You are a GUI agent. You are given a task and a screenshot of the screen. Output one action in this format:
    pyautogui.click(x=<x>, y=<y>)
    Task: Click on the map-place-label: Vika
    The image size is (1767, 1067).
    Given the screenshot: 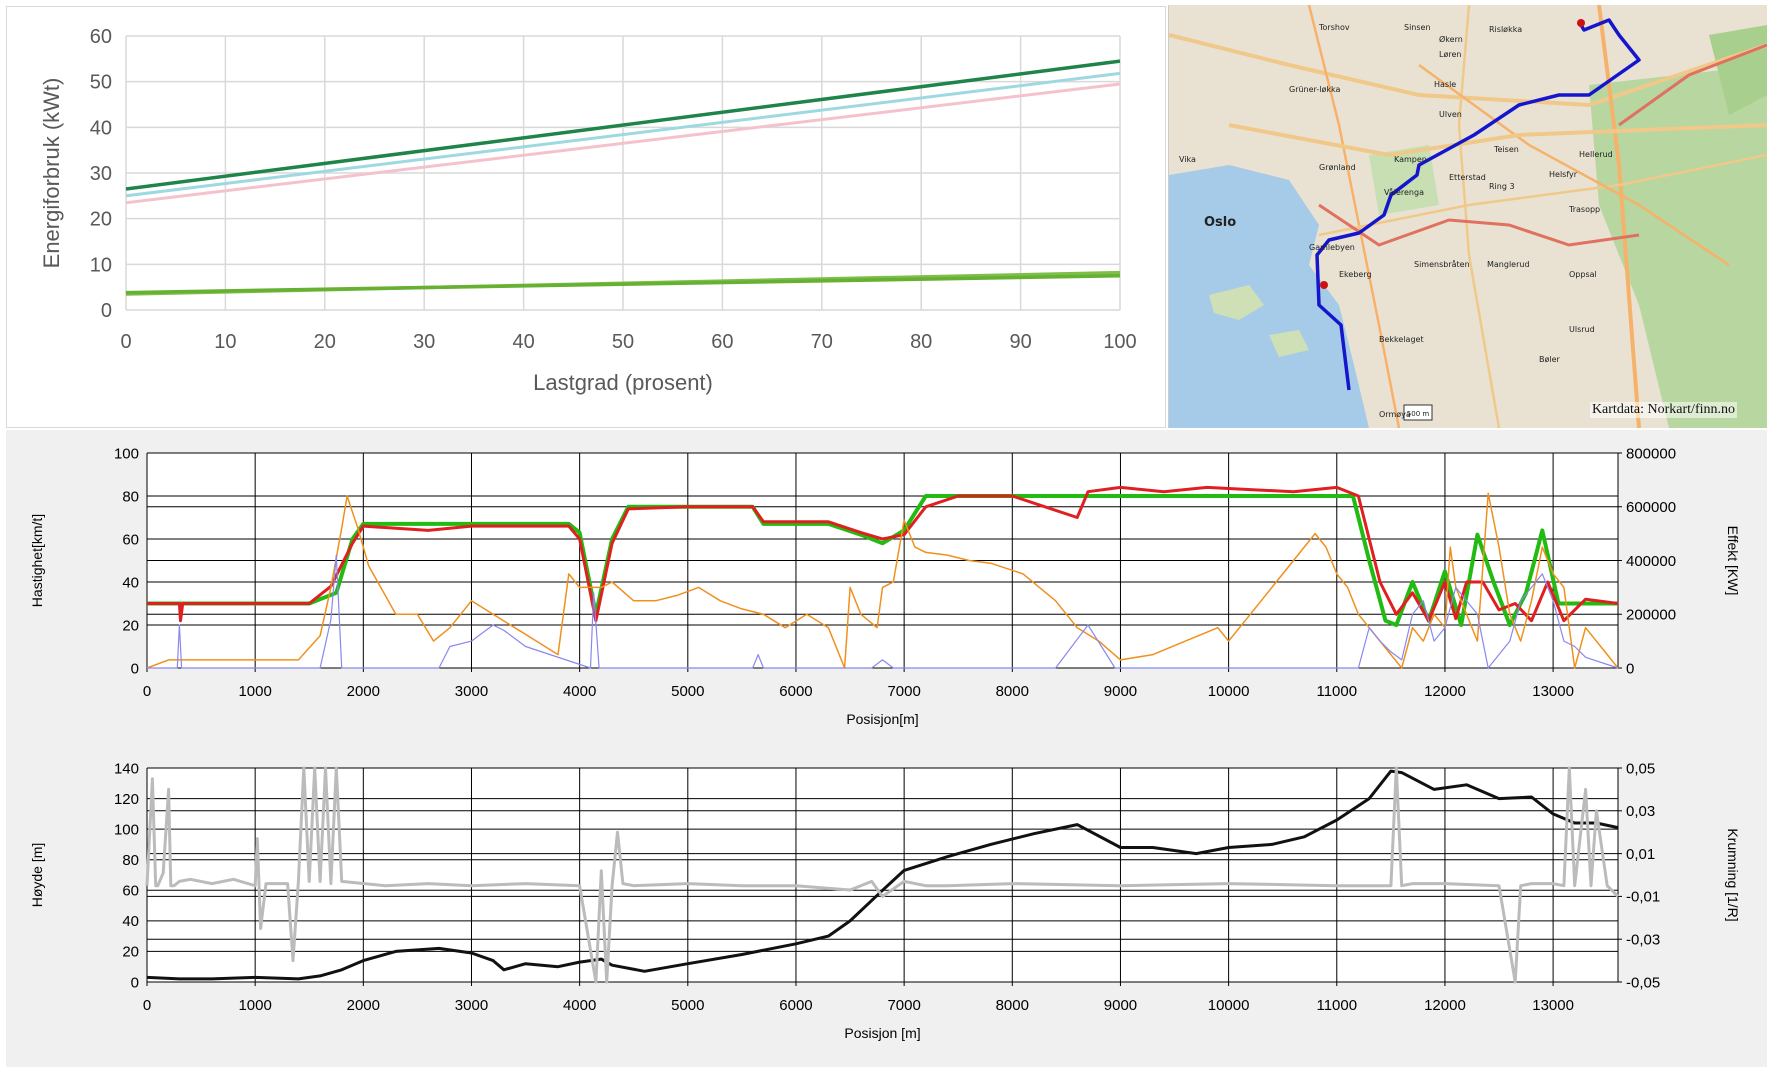 What is the action you would take?
    pyautogui.click(x=1187, y=159)
    